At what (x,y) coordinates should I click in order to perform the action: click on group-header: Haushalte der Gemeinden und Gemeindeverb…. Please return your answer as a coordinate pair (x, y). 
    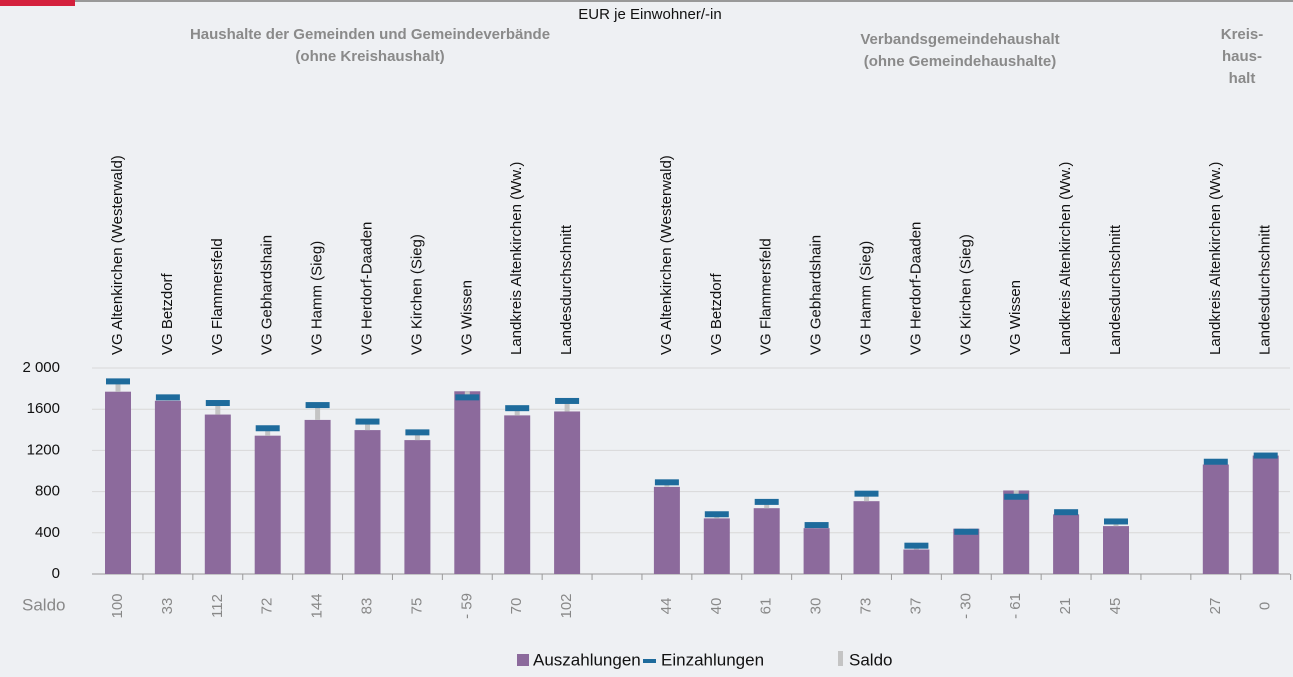
    Looking at the image, I should click on (370, 34).